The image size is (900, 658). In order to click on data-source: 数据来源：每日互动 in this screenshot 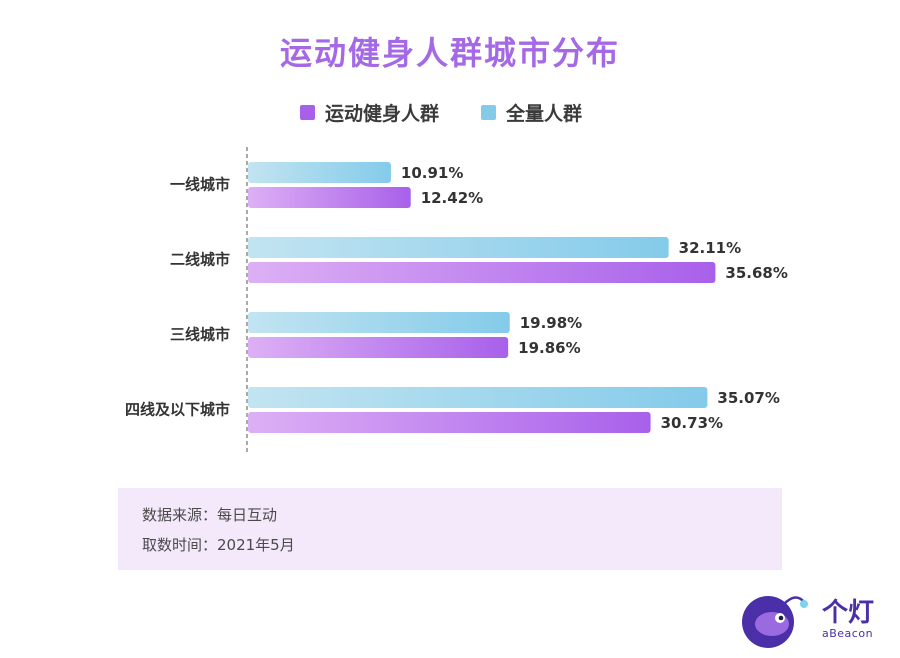, I will do `click(210, 515)`.